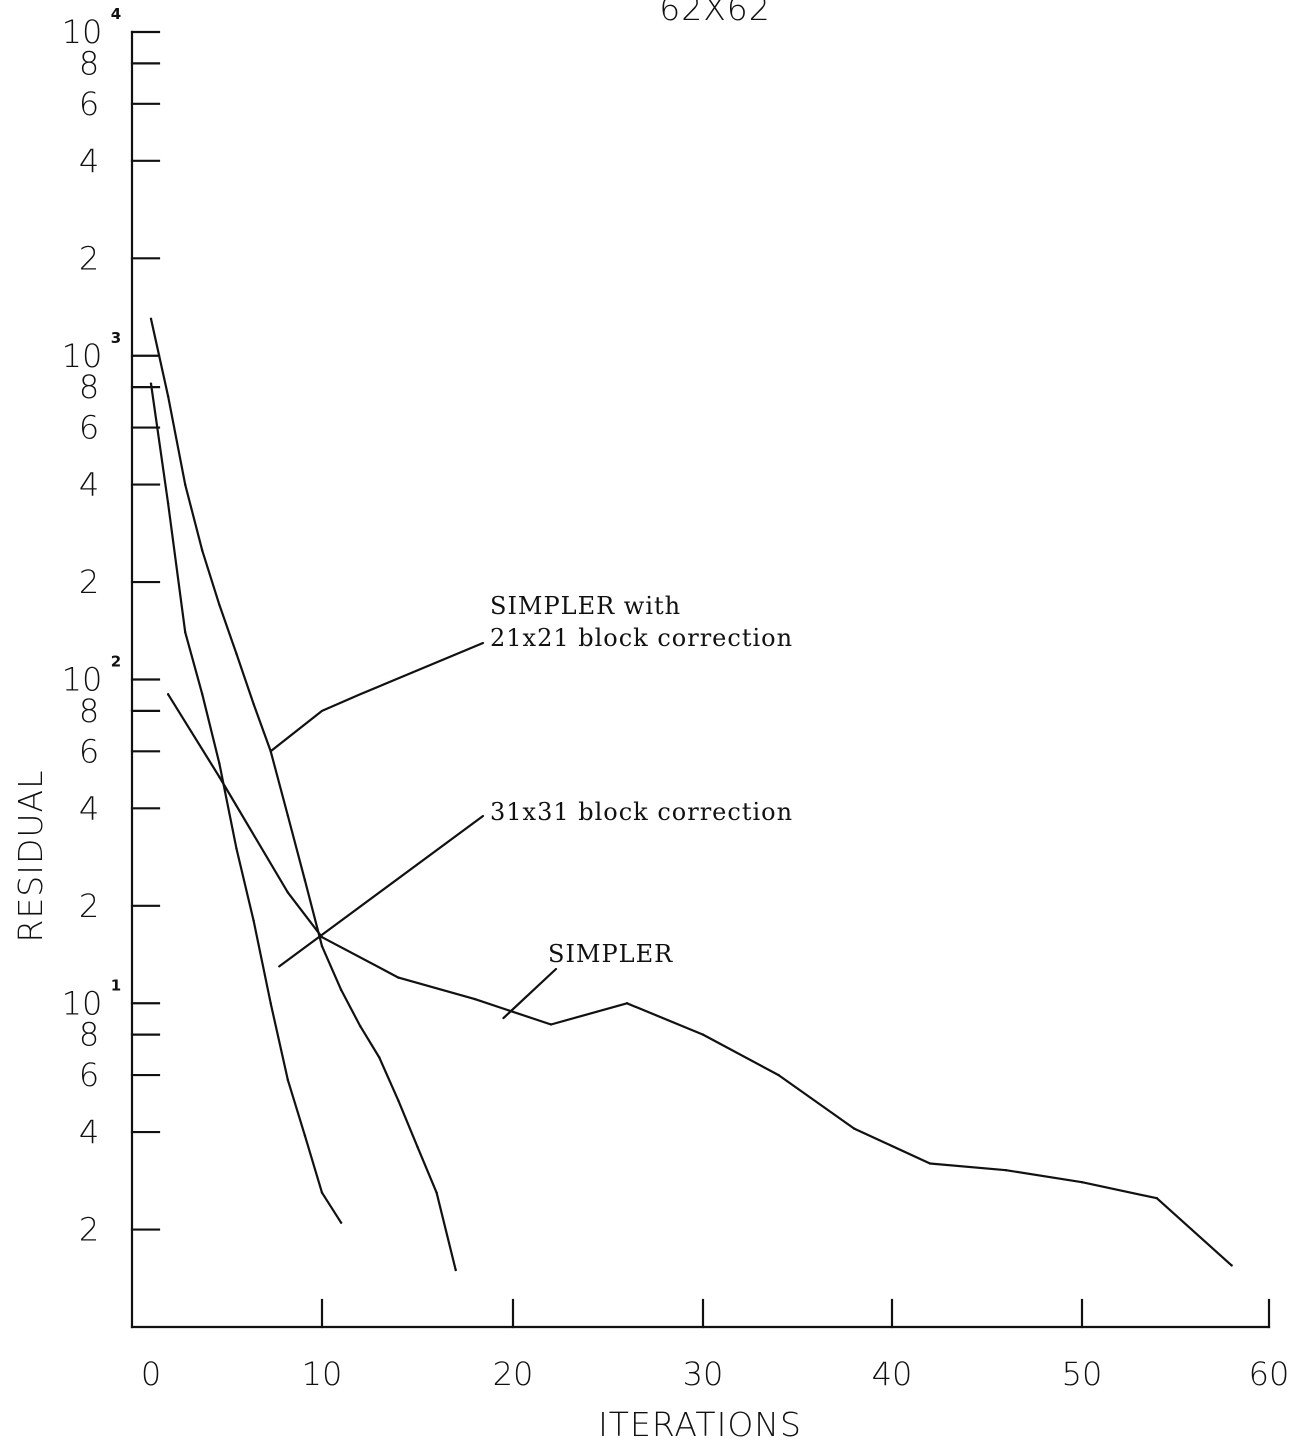 This screenshot has width=1303, height=1446. What do you see at coordinates (703, 1374) in the screenshot?
I see `x-tick-label: 30` at bounding box center [703, 1374].